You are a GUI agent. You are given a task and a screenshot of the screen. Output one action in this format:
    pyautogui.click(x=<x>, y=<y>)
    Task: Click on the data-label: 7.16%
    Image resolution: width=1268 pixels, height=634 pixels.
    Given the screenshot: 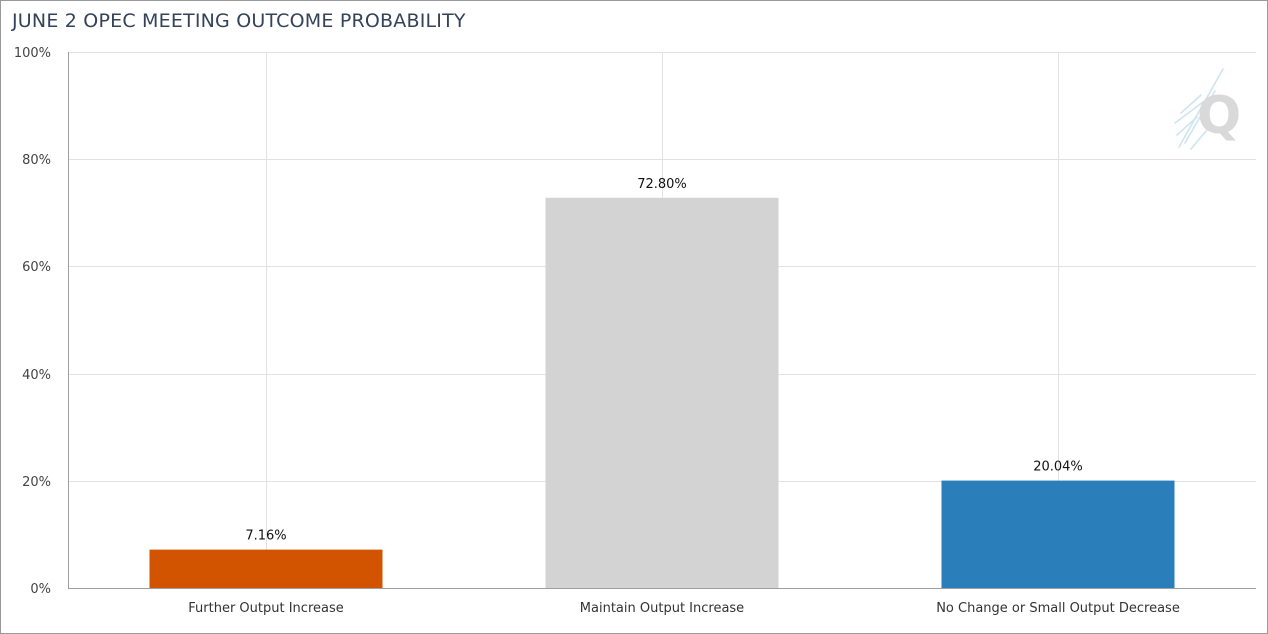 What is the action you would take?
    pyautogui.click(x=265, y=536)
    